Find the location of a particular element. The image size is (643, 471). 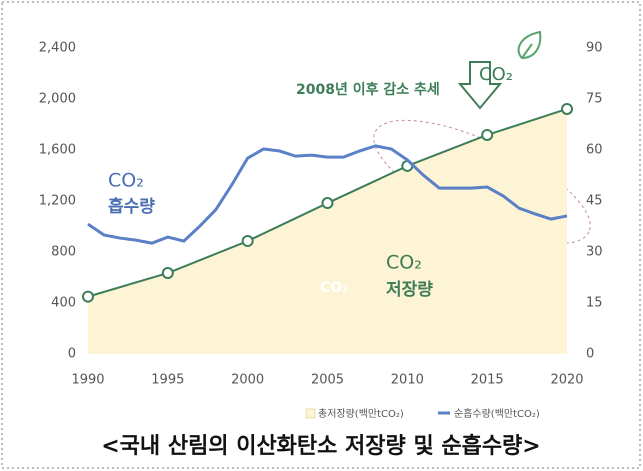

y2-tick-label: 45 is located at coordinates (594, 201).